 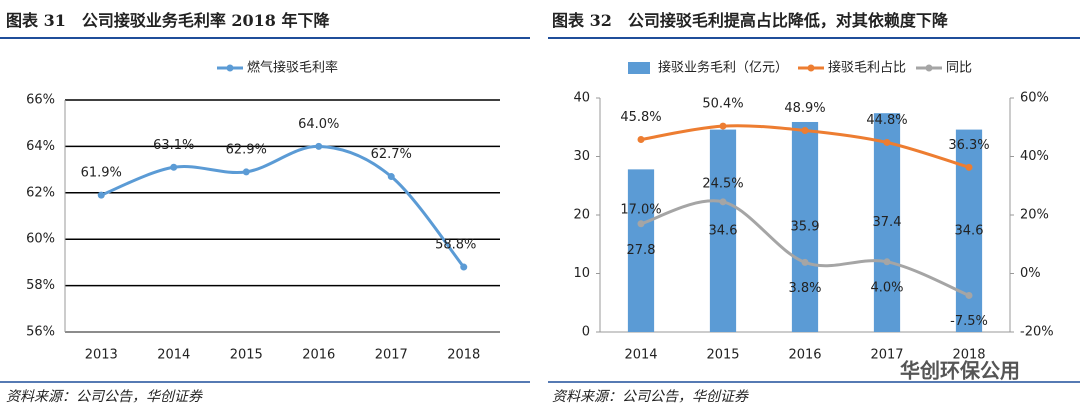 What do you see at coordinates (101, 355) in the screenshot?
I see `x-tick-label: 2013` at bounding box center [101, 355].